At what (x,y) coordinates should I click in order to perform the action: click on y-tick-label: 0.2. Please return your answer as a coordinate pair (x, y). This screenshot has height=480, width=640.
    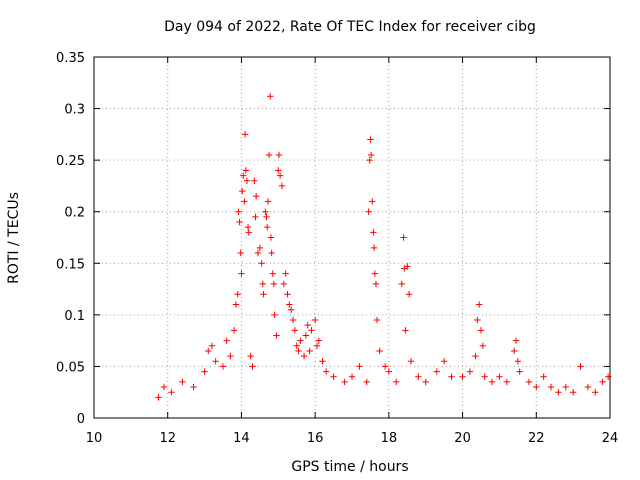
    Looking at the image, I should click on (74, 213).